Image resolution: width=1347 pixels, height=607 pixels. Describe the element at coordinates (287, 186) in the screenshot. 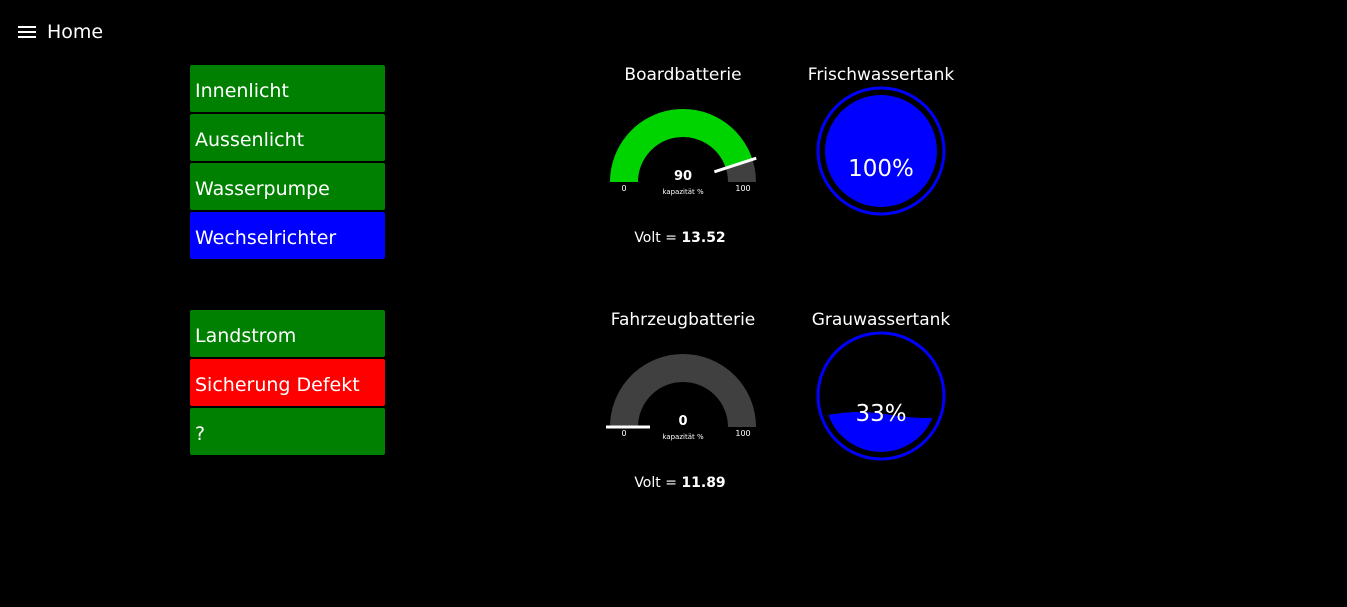

I see `switch-button-wasserpumpe: Wasserpumpe` at that location.